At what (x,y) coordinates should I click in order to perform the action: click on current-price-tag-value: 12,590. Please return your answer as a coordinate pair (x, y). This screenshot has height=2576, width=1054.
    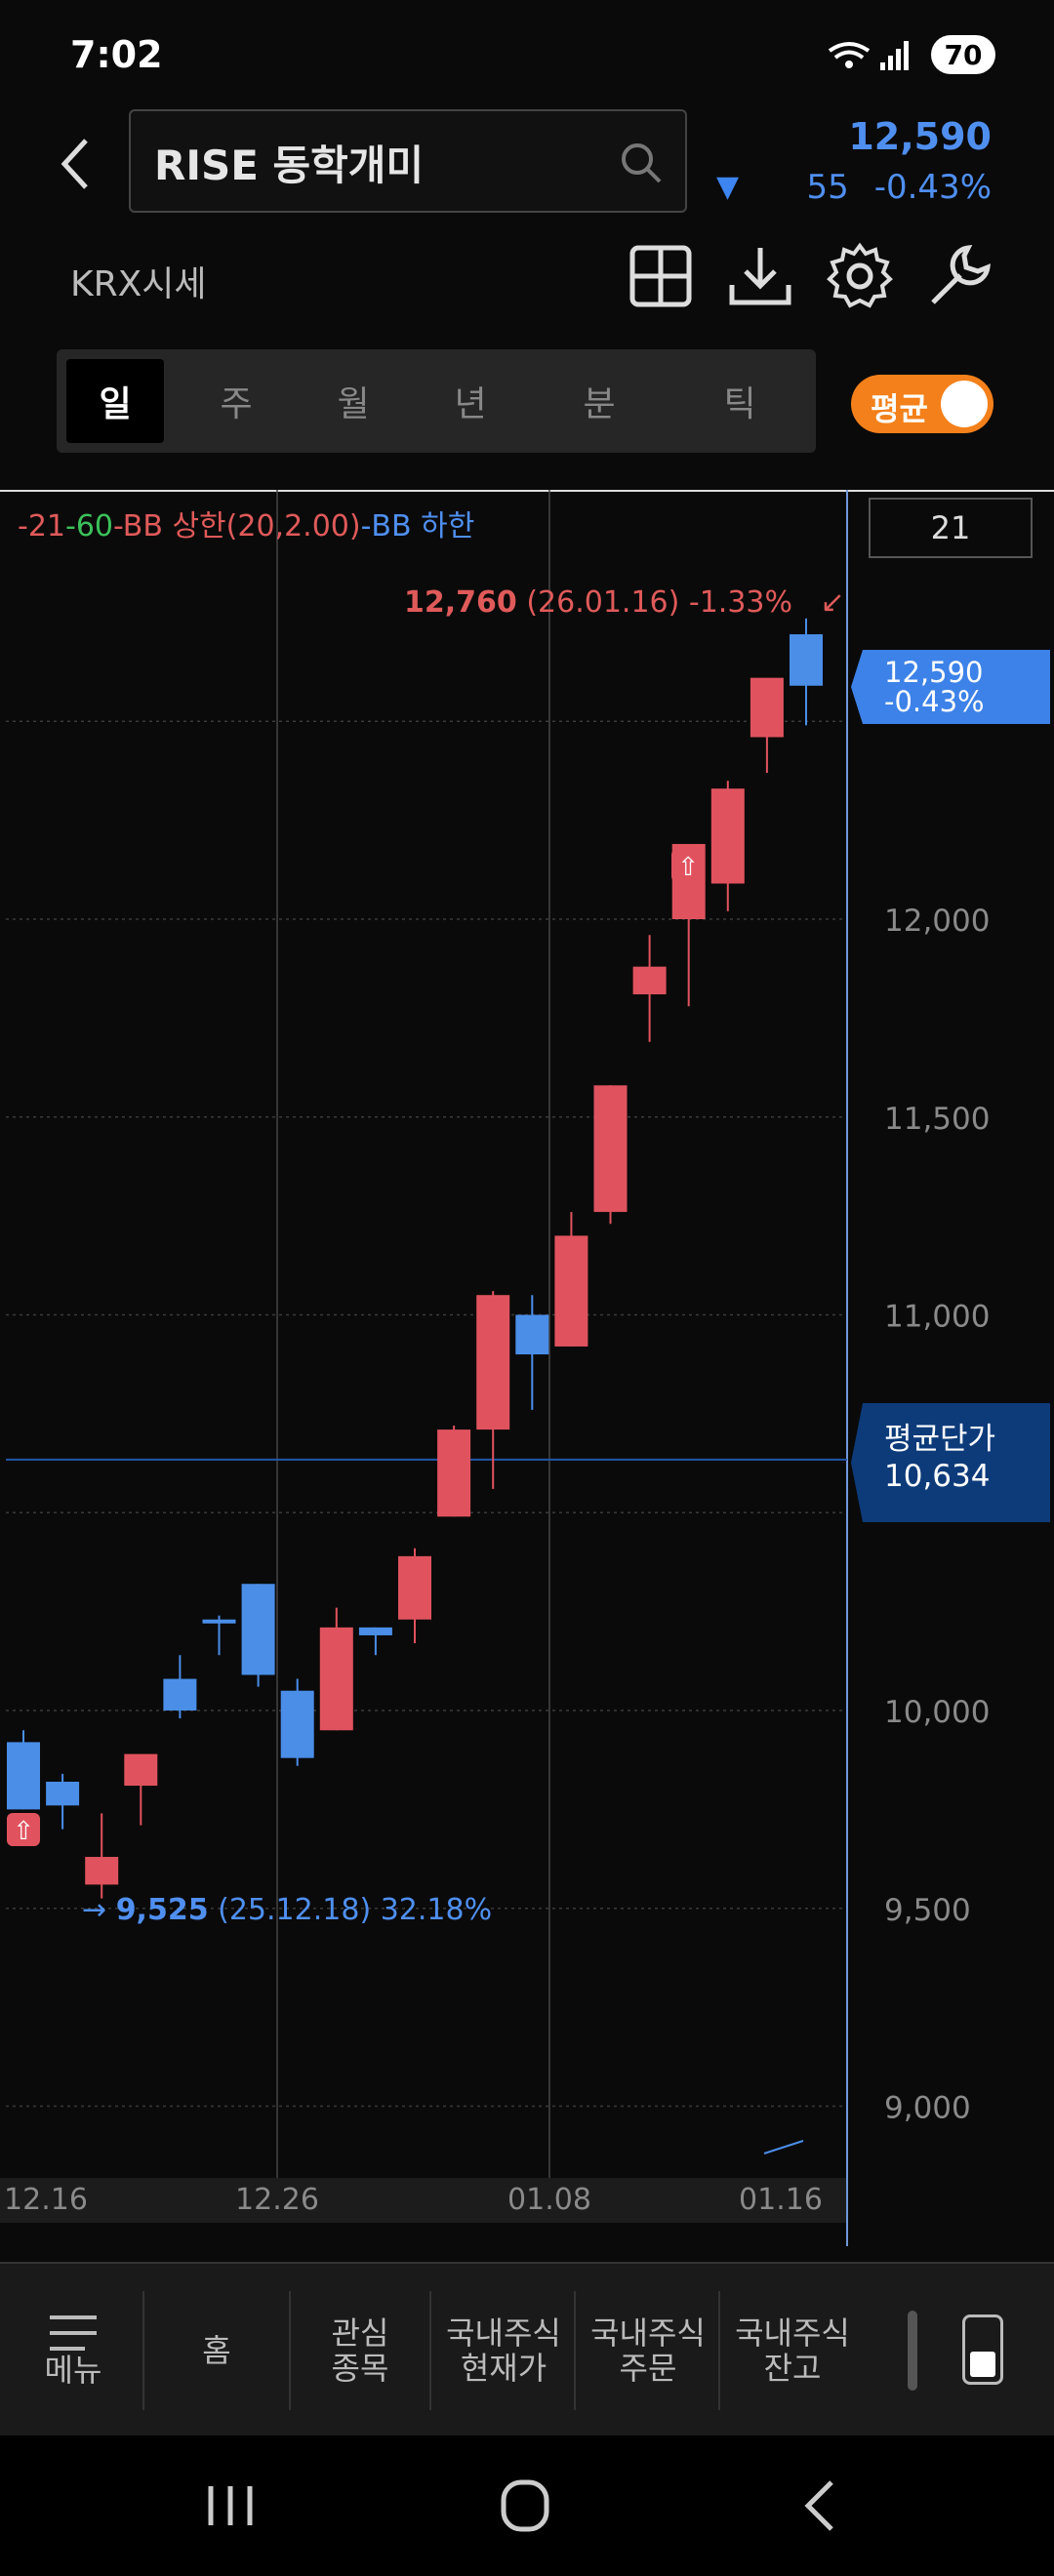
    Looking at the image, I should click on (934, 672).